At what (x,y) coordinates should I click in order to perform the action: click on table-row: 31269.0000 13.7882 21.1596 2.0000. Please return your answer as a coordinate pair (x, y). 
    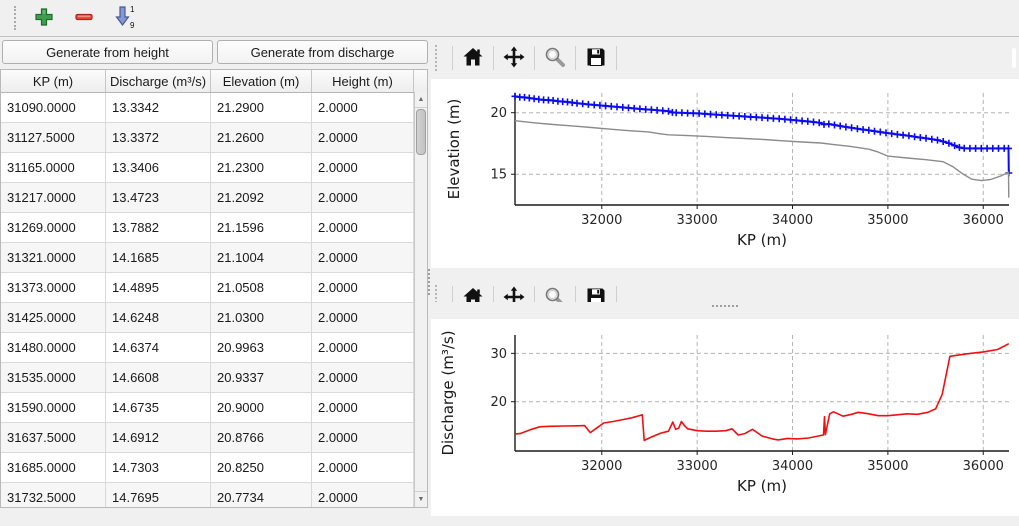
    Looking at the image, I should click on (214, 228).